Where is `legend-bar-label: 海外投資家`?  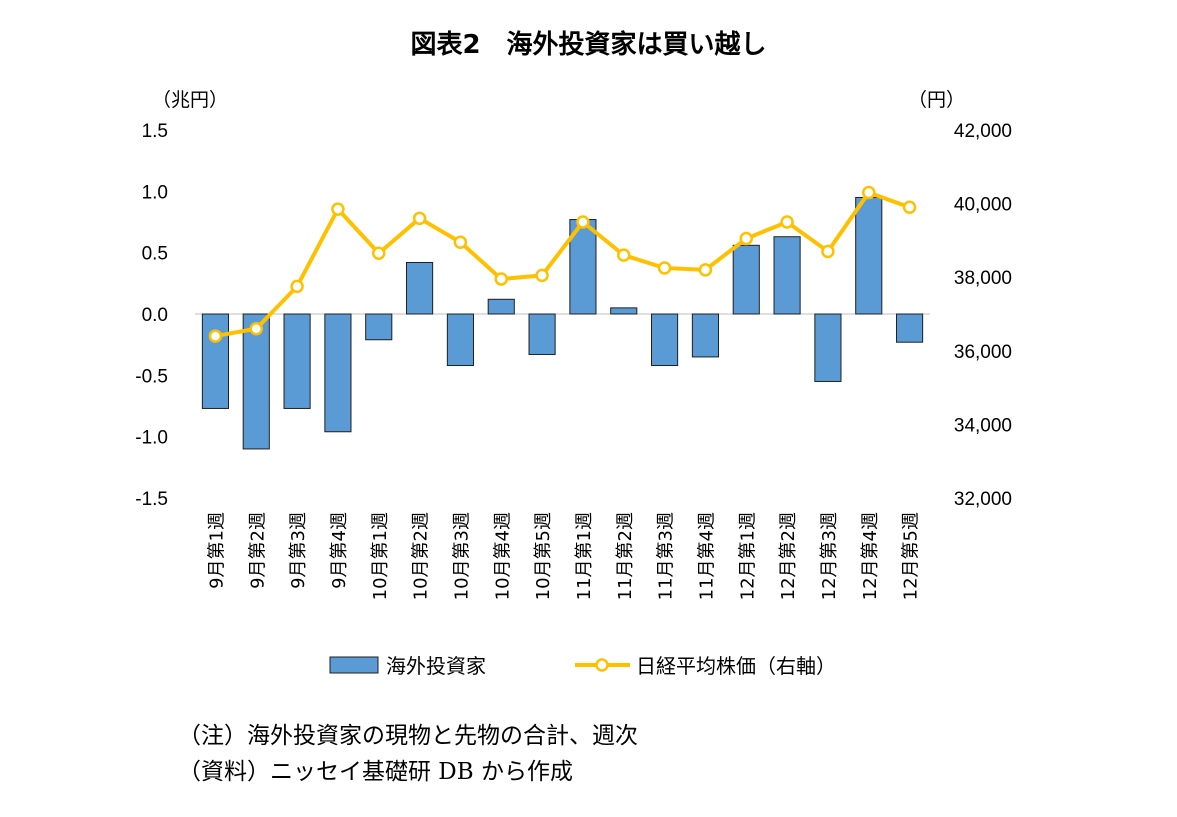 legend-bar-label: 海外投資家 is located at coordinates (436, 666).